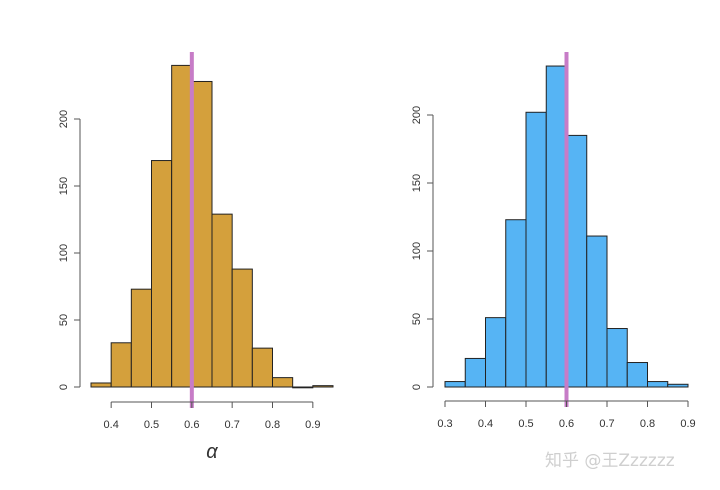  I want to click on watermark: 知乎 @王Zzzzzz, so click(610, 461).